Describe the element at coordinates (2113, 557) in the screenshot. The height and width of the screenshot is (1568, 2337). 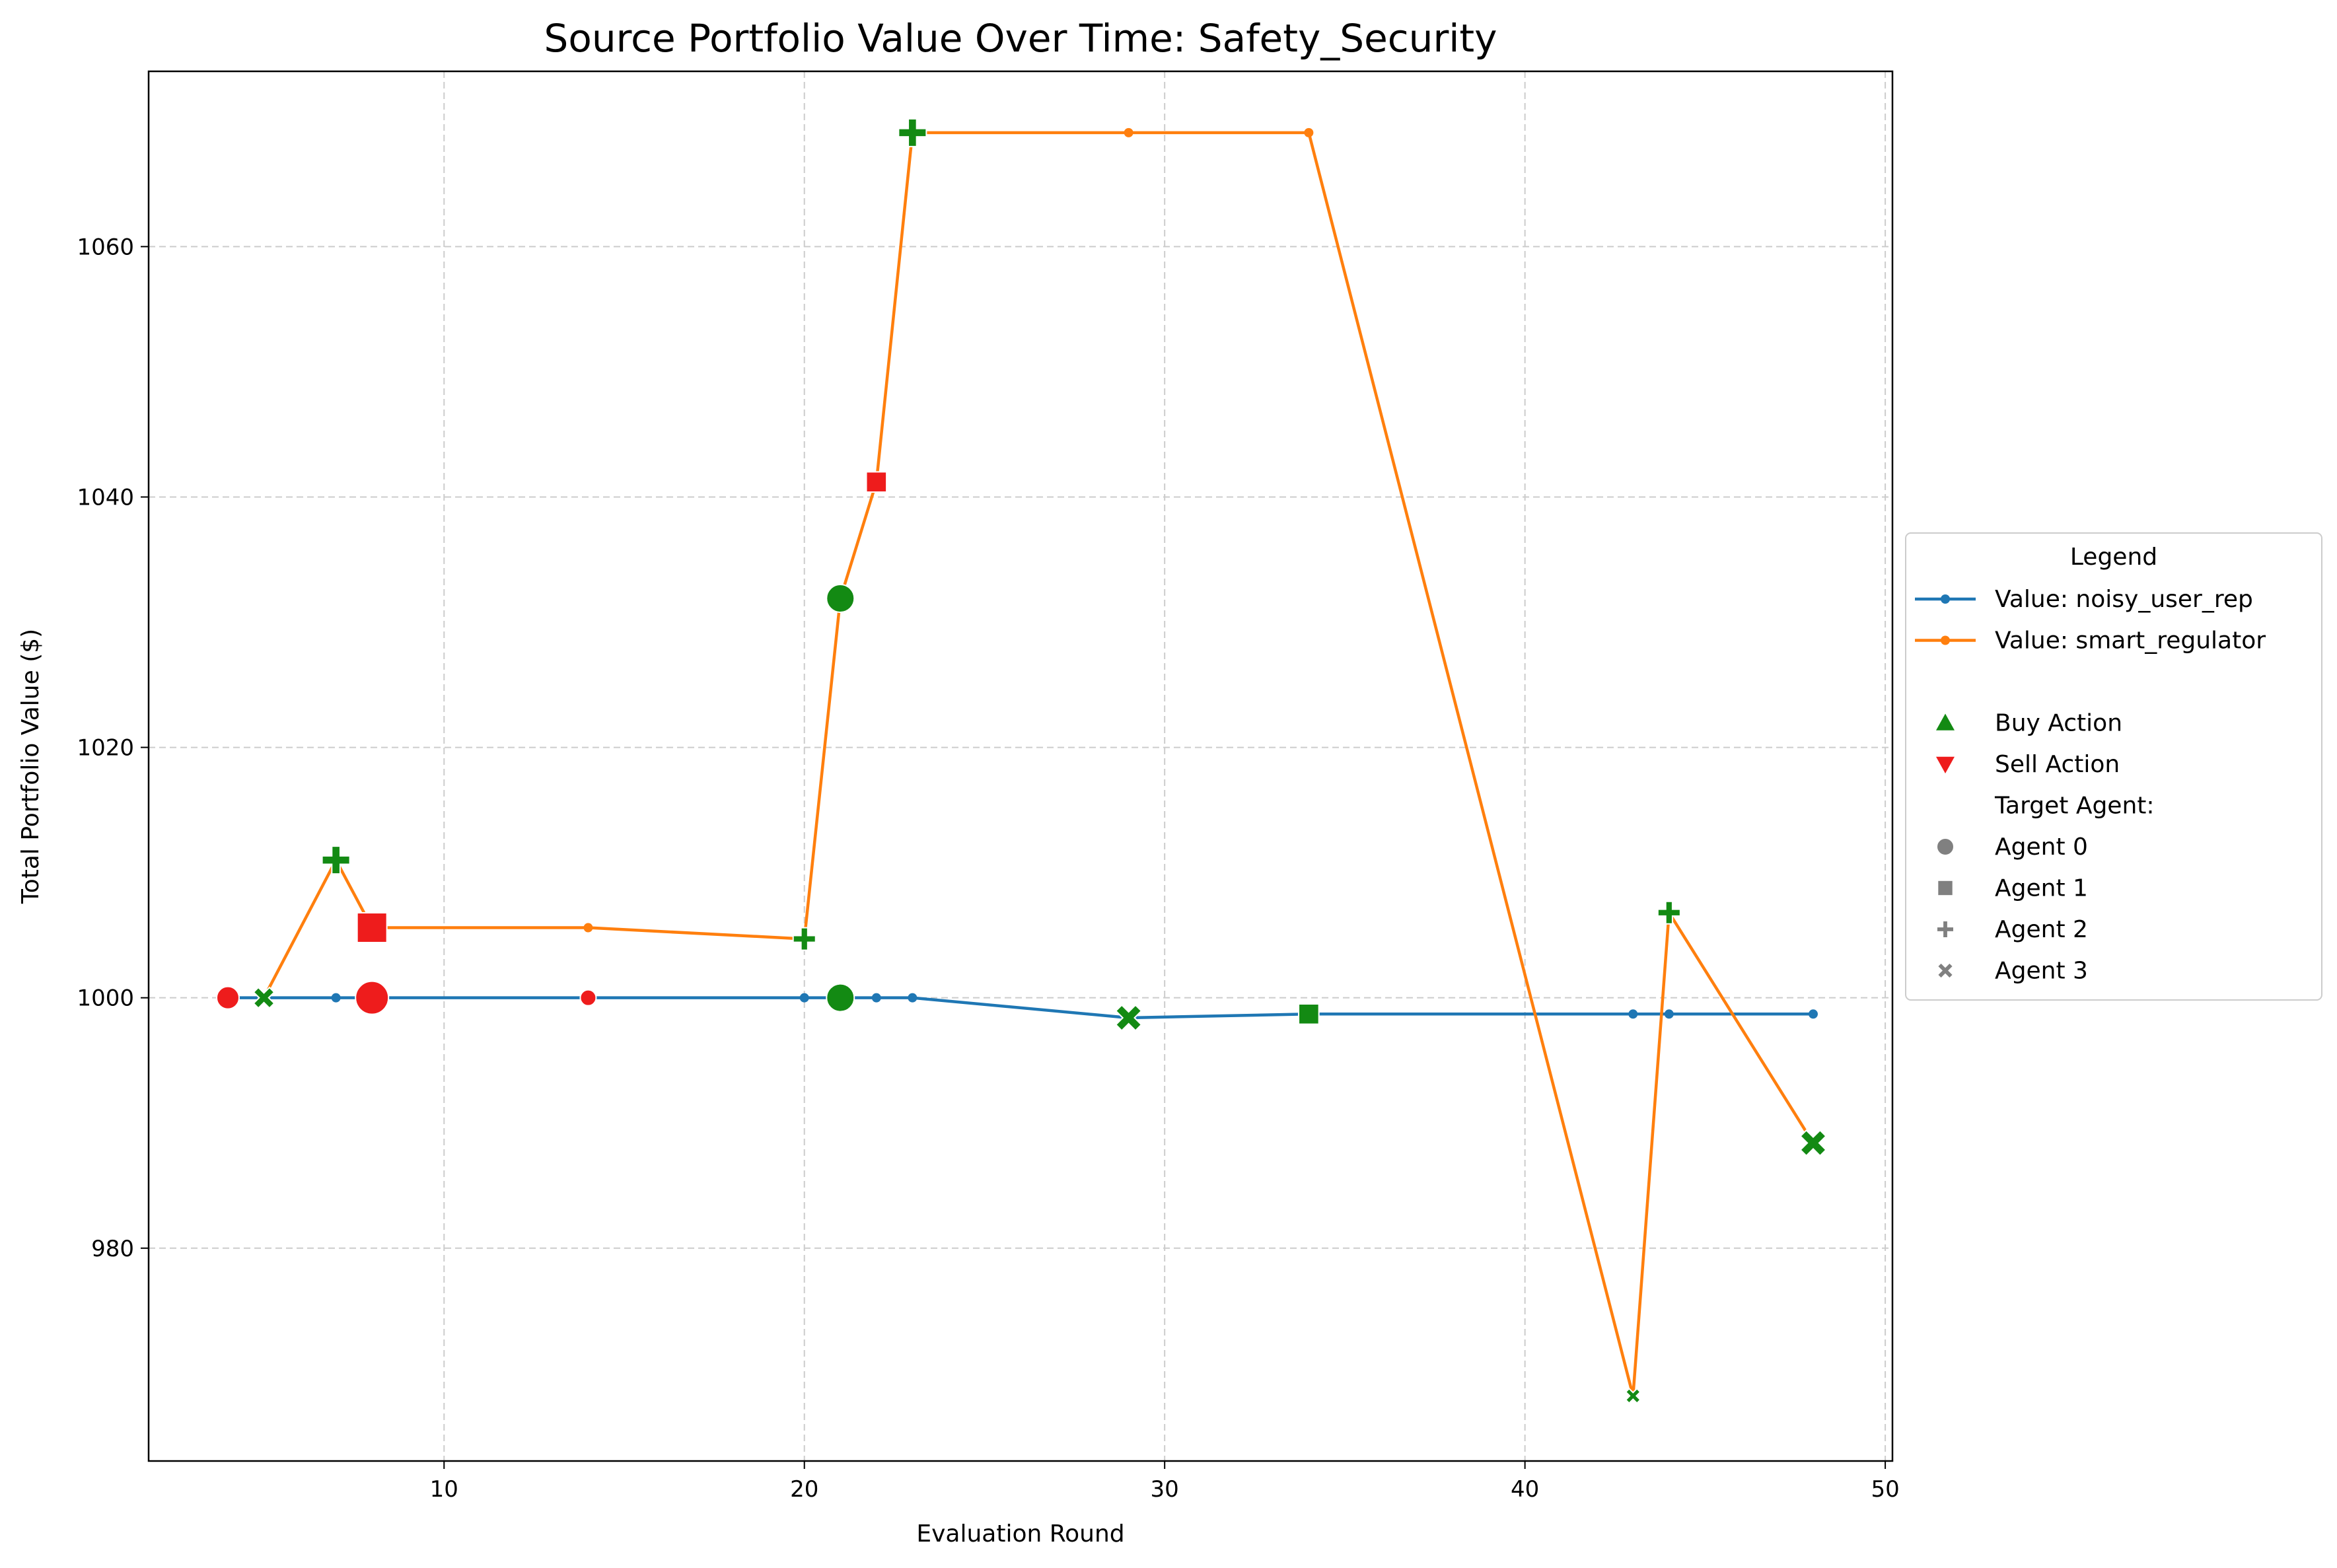
I see `legend-title: Legend` at that location.